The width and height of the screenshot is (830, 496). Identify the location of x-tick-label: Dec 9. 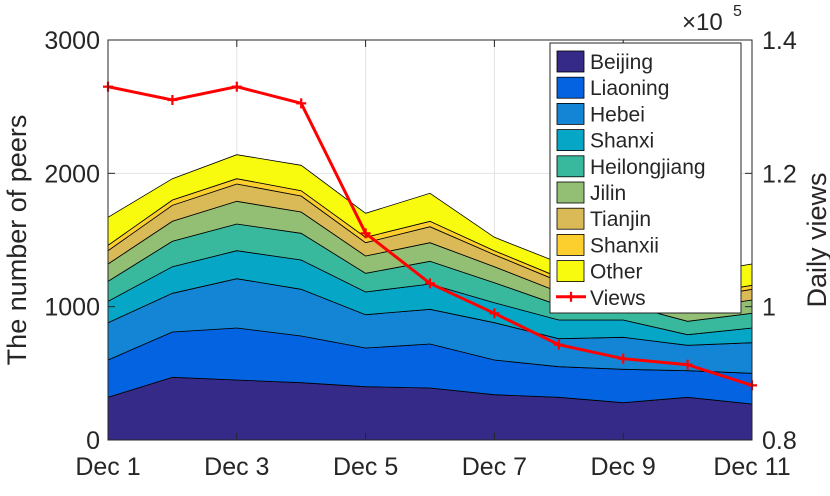
(623, 467).